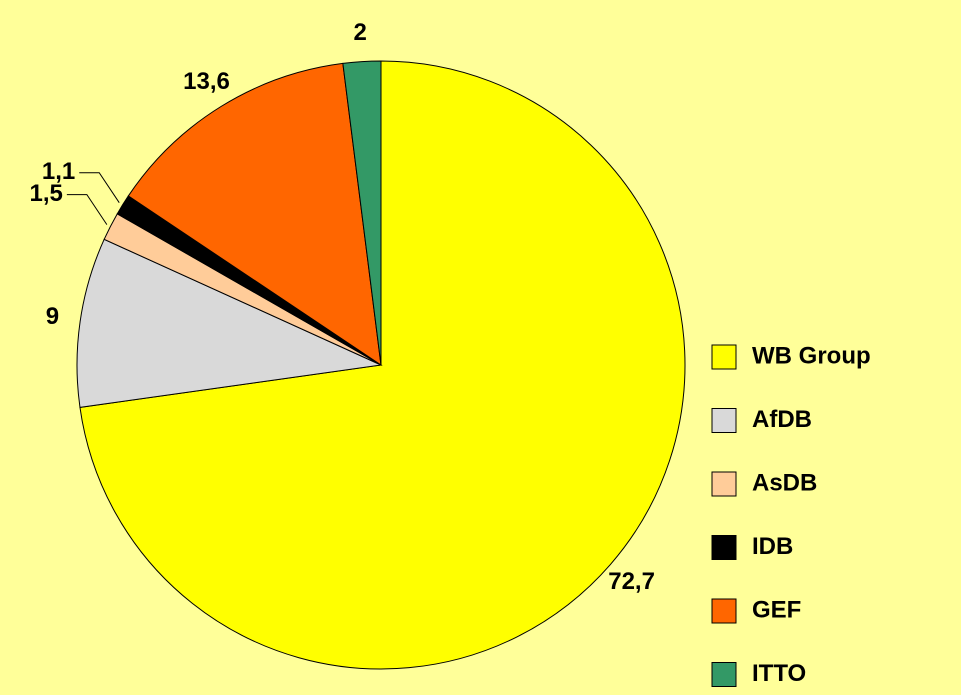  Describe the element at coordinates (52, 316) in the screenshot. I see `data-label: 9` at that location.